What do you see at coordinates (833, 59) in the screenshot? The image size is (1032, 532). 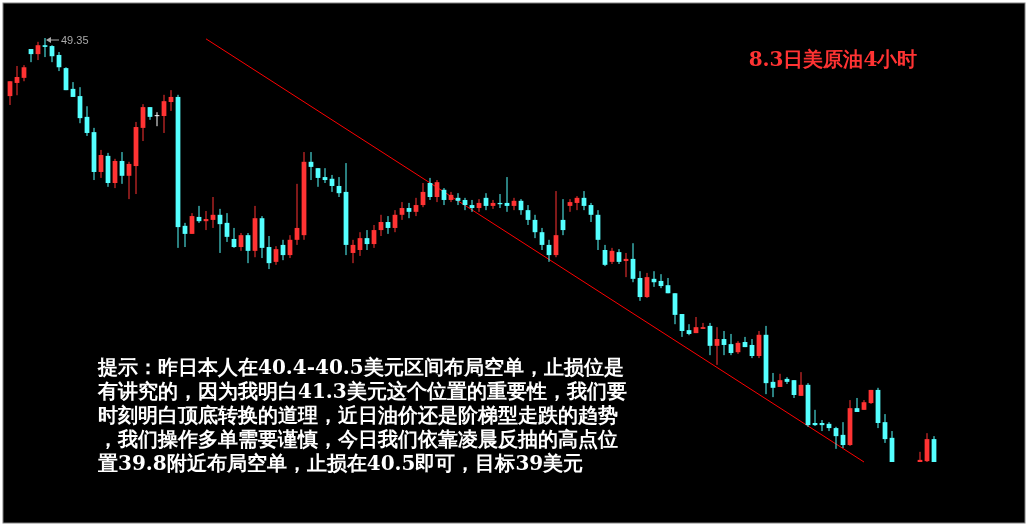 I see `text: 8.3日美原油4小时` at bounding box center [833, 59].